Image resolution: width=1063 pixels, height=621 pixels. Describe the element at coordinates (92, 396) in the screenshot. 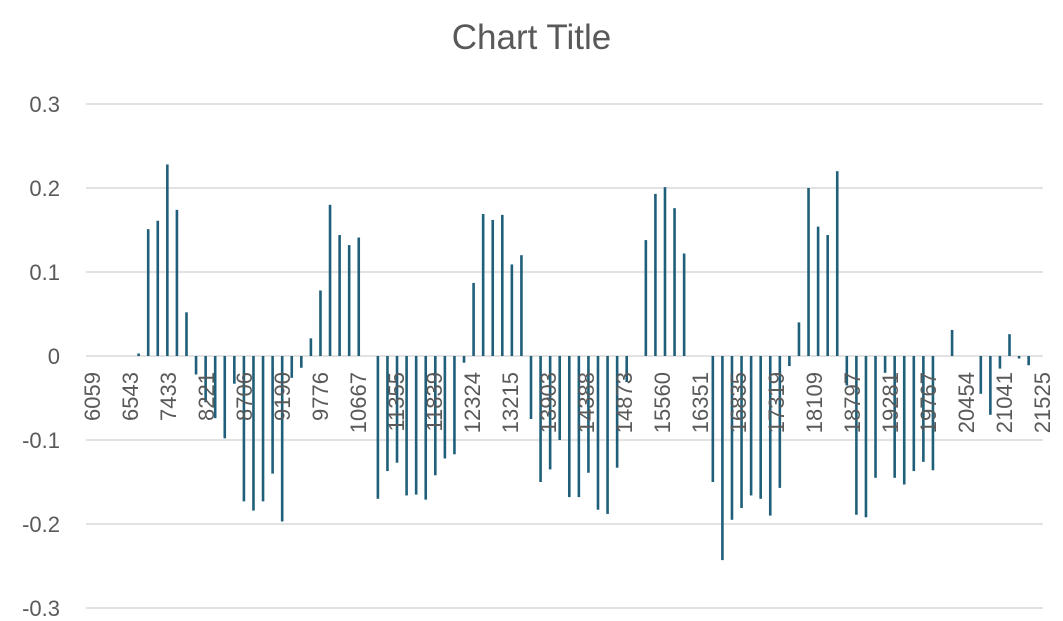

I see `x-tick-label: 6059` at that location.